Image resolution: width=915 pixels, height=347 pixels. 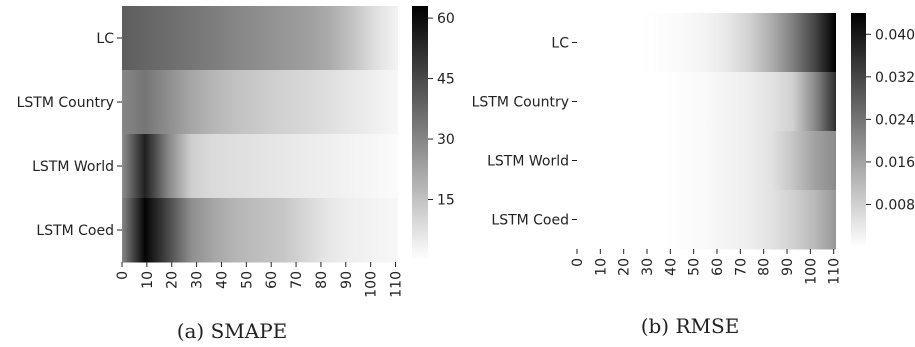 I want to click on rmse-colorbar, so click(x=858, y=130).